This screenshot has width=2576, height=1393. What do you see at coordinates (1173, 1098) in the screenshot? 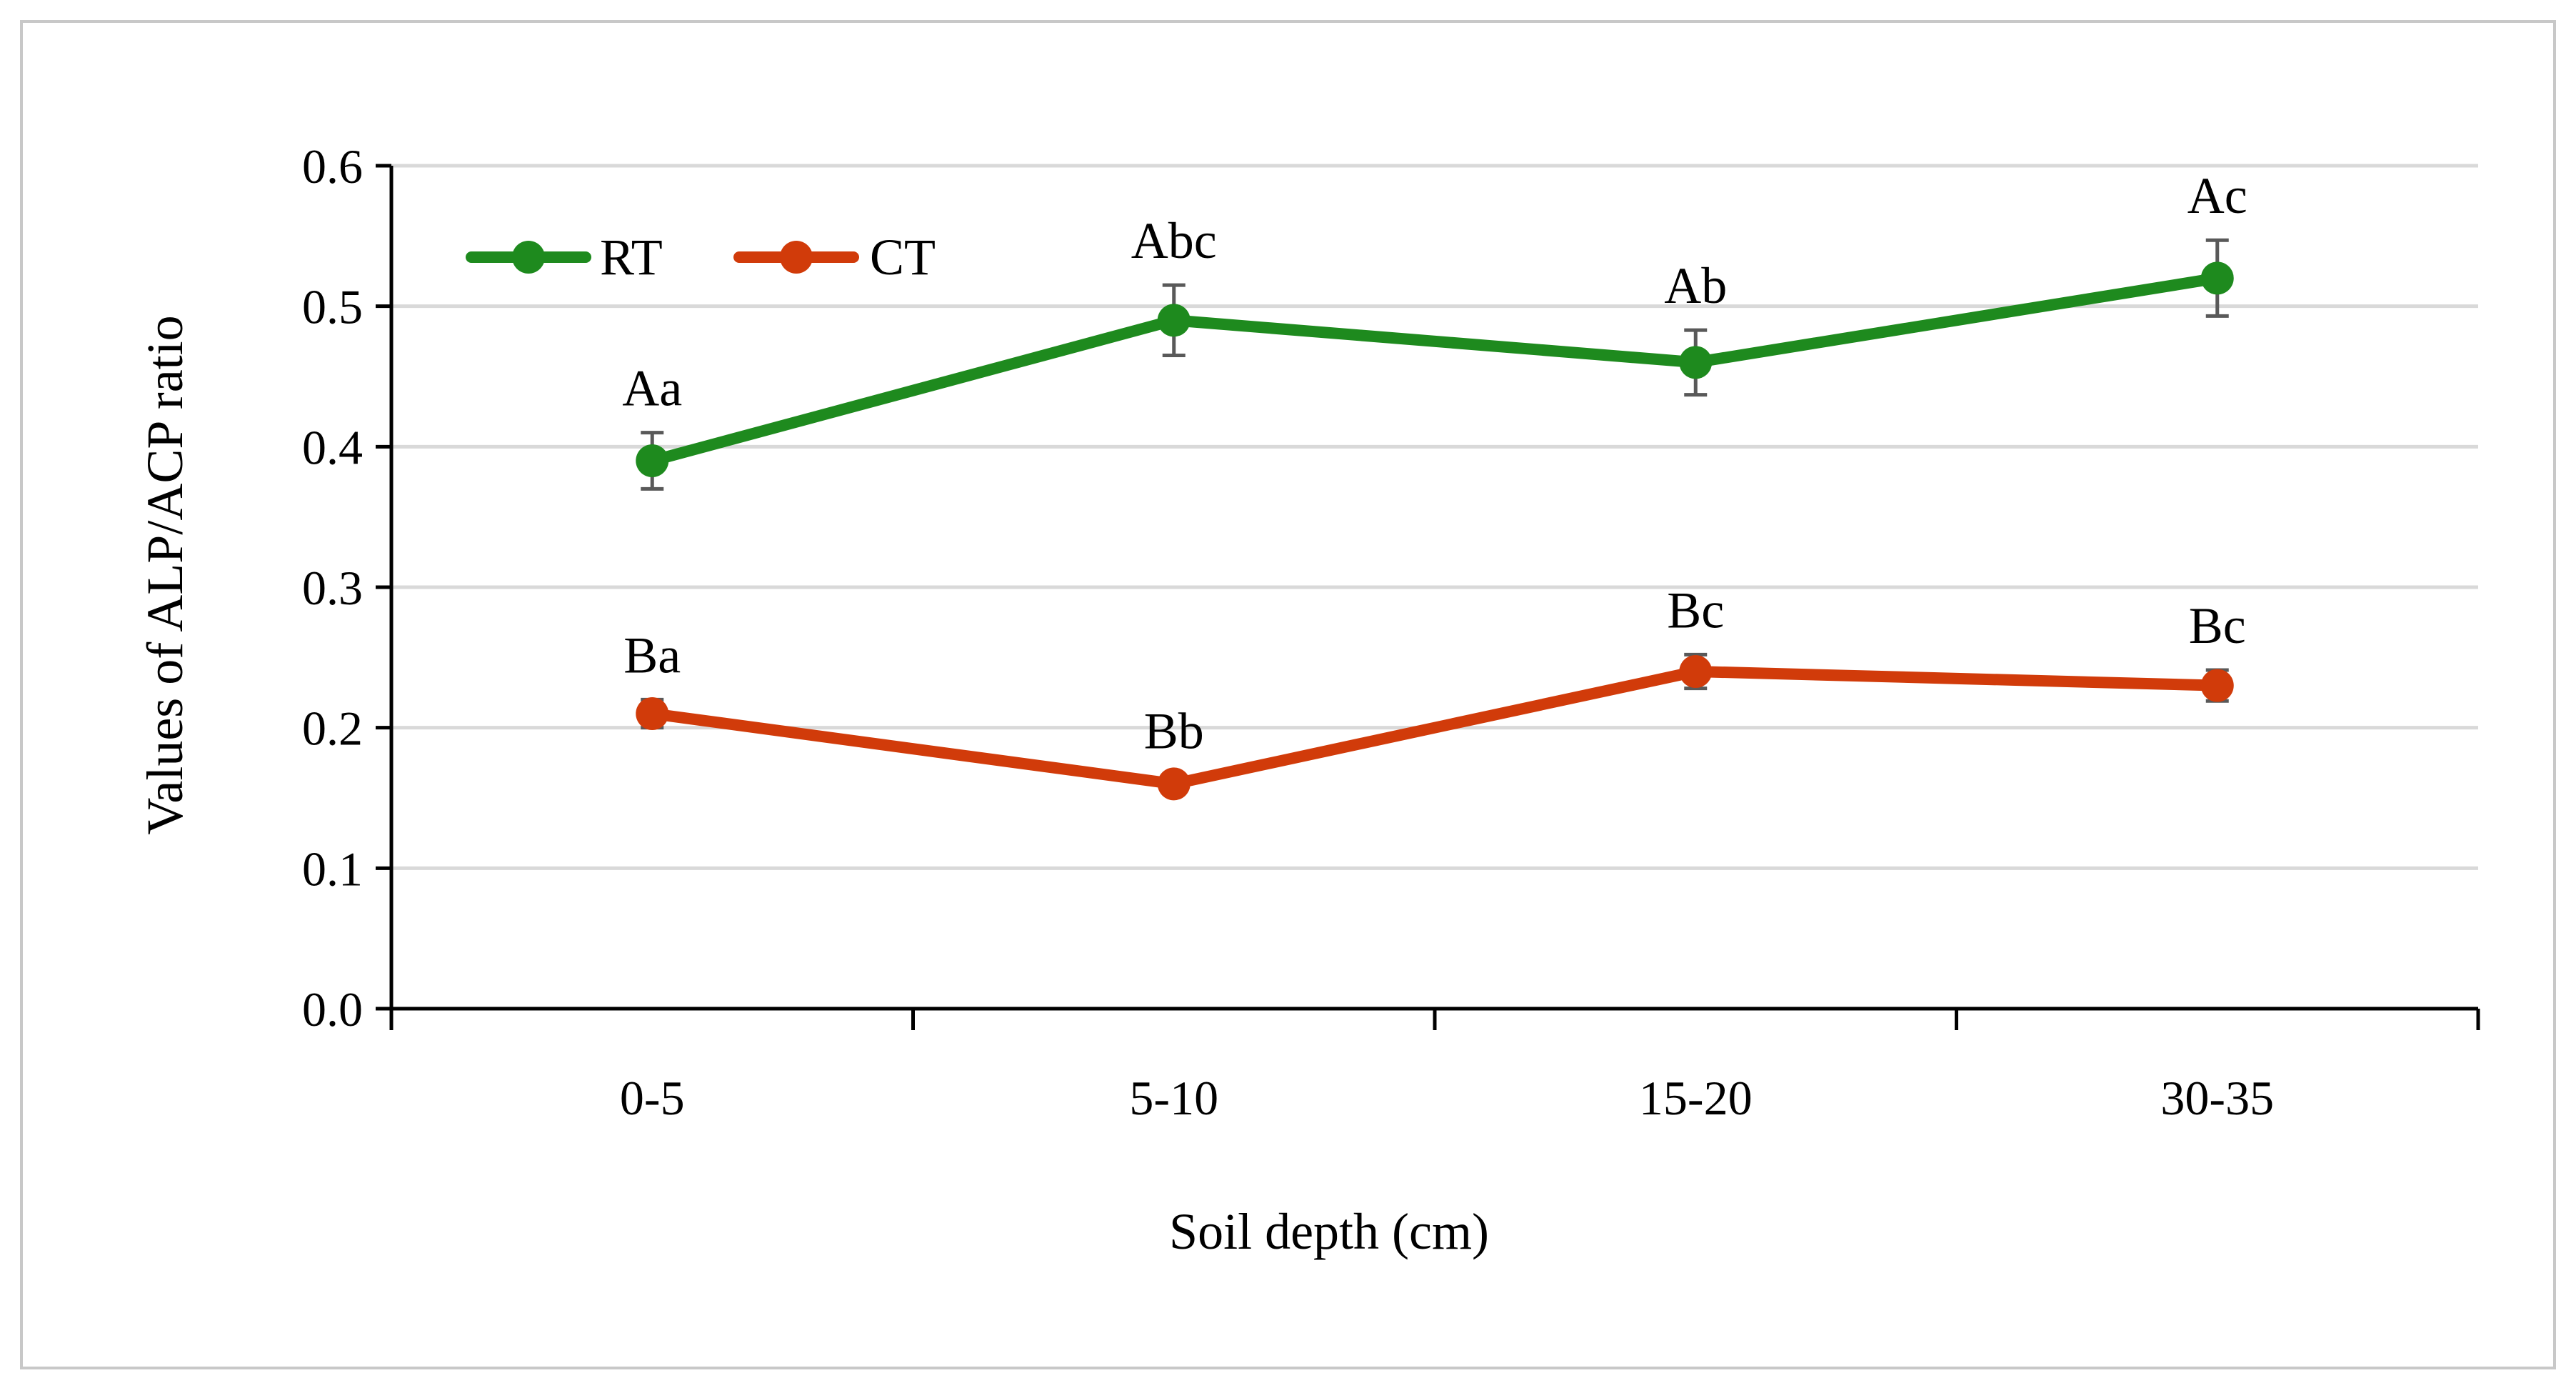
I see `x-tick-label: 5-10` at bounding box center [1173, 1098].